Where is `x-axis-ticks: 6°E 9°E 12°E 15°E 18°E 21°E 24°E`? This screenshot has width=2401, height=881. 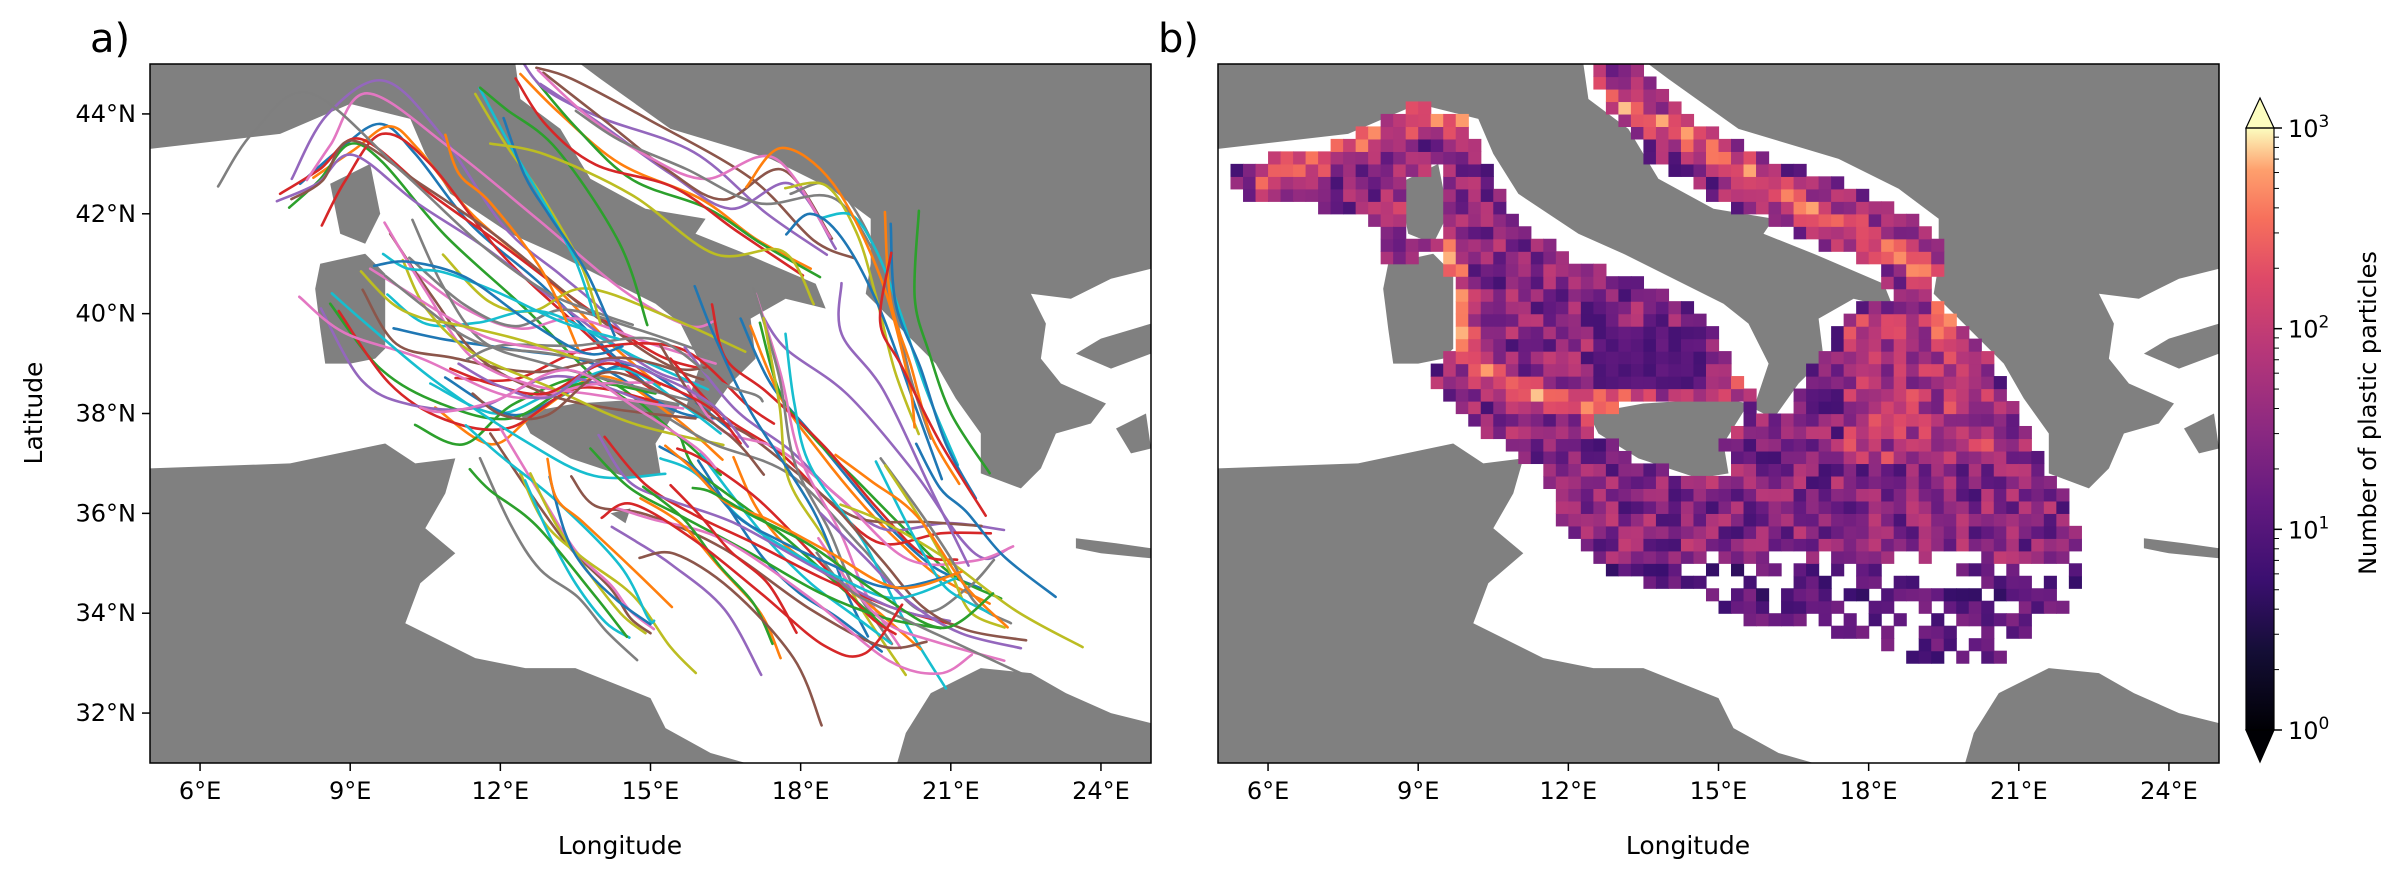 x-axis-ticks: 6°E 9°E 12°E 15°E 18°E 21°E 24°E is located at coordinates (654, 784).